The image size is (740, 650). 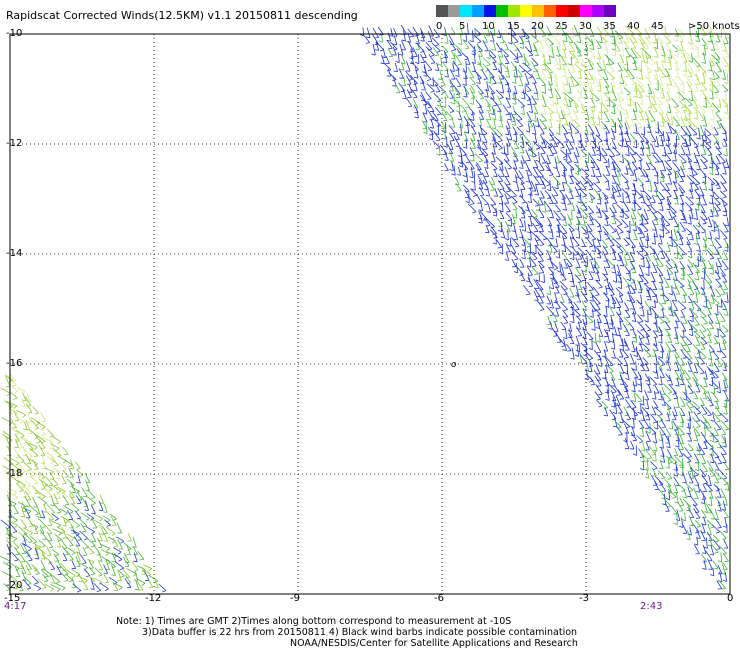 What do you see at coordinates (657, 26) in the screenshot?
I see `legend-label-45: 45` at bounding box center [657, 26].